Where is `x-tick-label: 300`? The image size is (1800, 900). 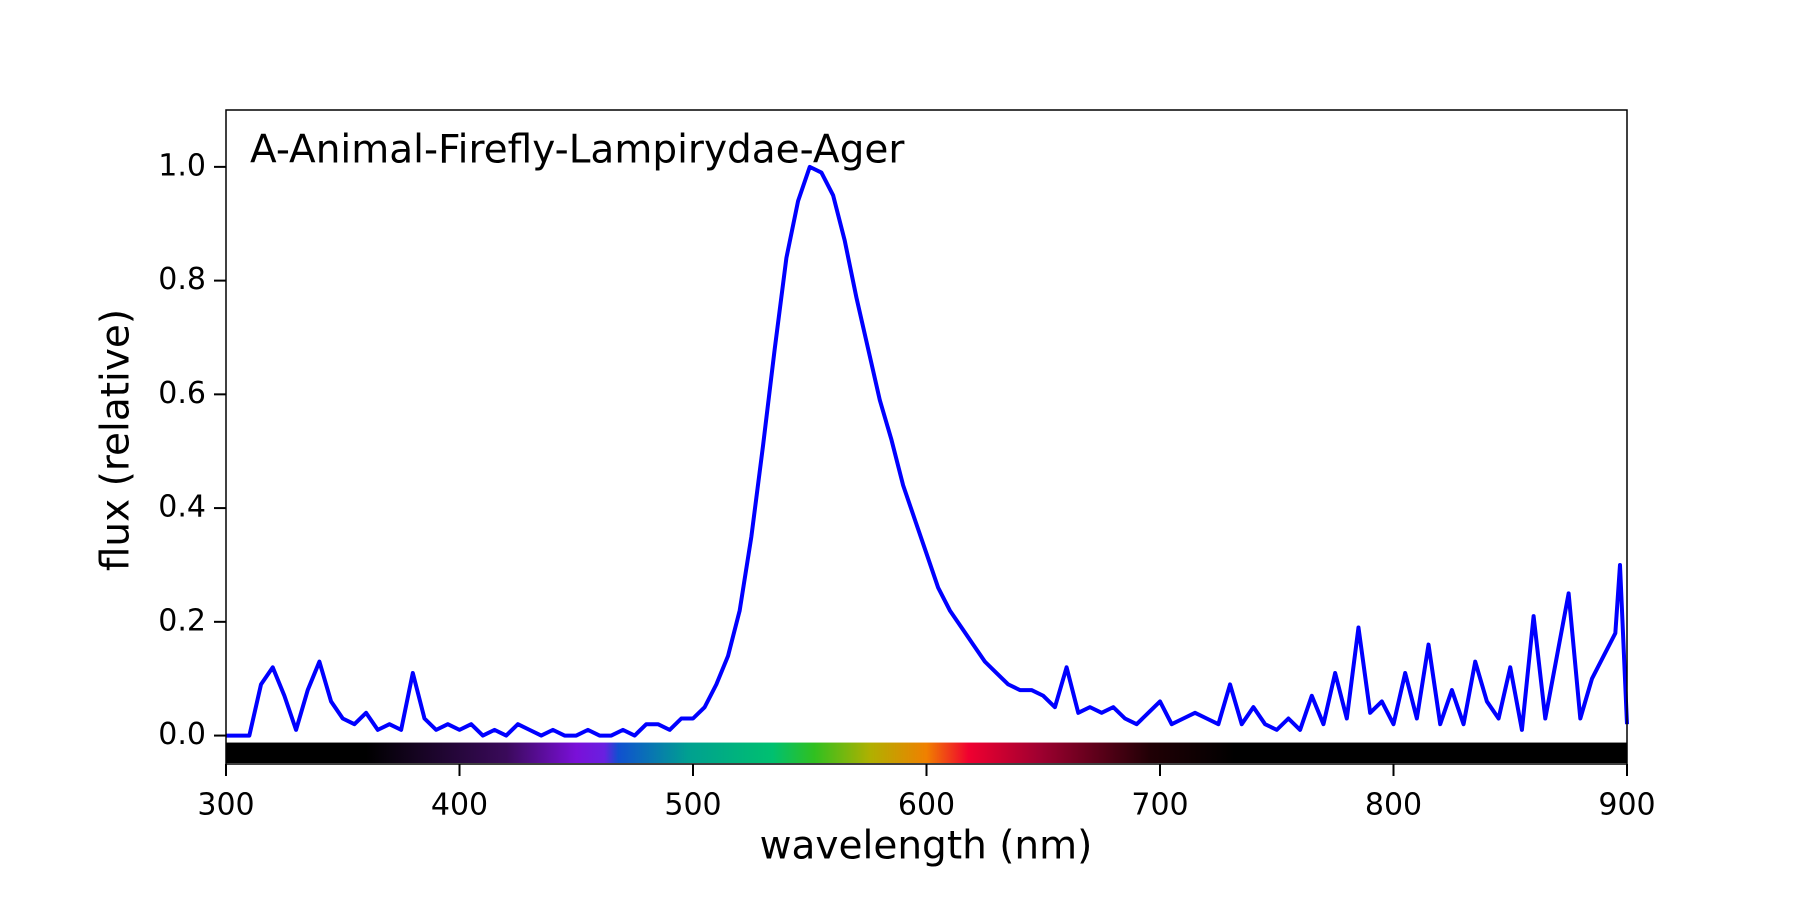 x-tick-label: 300 is located at coordinates (225, 805).